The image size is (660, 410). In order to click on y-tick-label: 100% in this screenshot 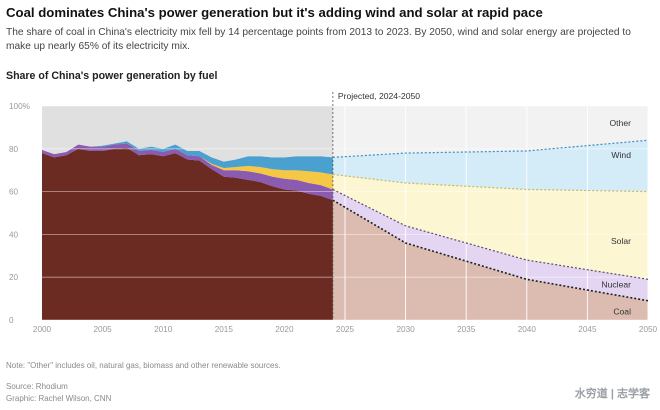, I will do `click(19, 106)`.